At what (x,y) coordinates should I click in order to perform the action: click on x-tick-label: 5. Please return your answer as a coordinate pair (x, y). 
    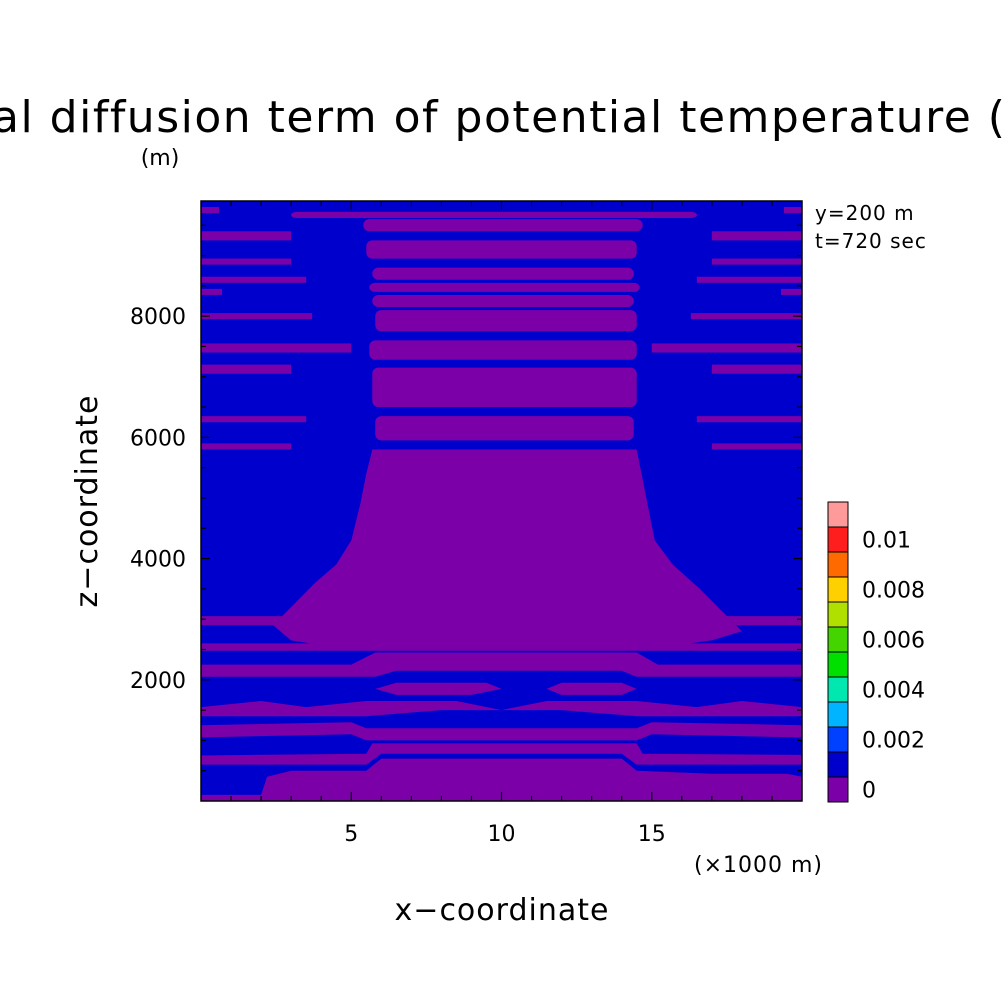
    Looking at the image, I should click on (351, 834).